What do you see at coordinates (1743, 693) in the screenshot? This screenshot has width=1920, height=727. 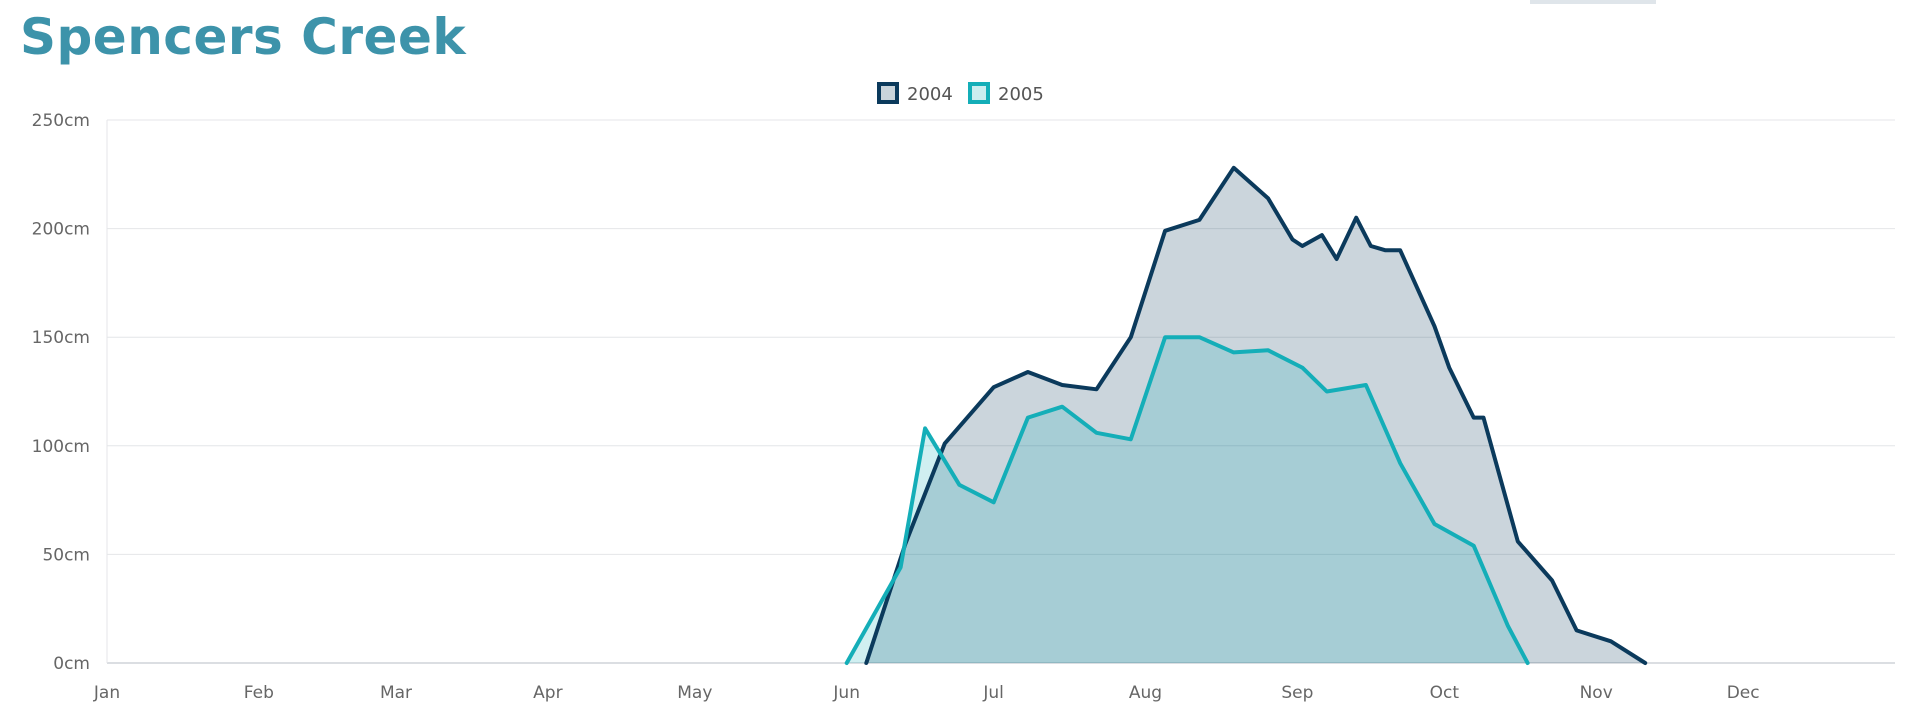 I see `x-tick-label: Dec` at bounding box center [1743, 693].